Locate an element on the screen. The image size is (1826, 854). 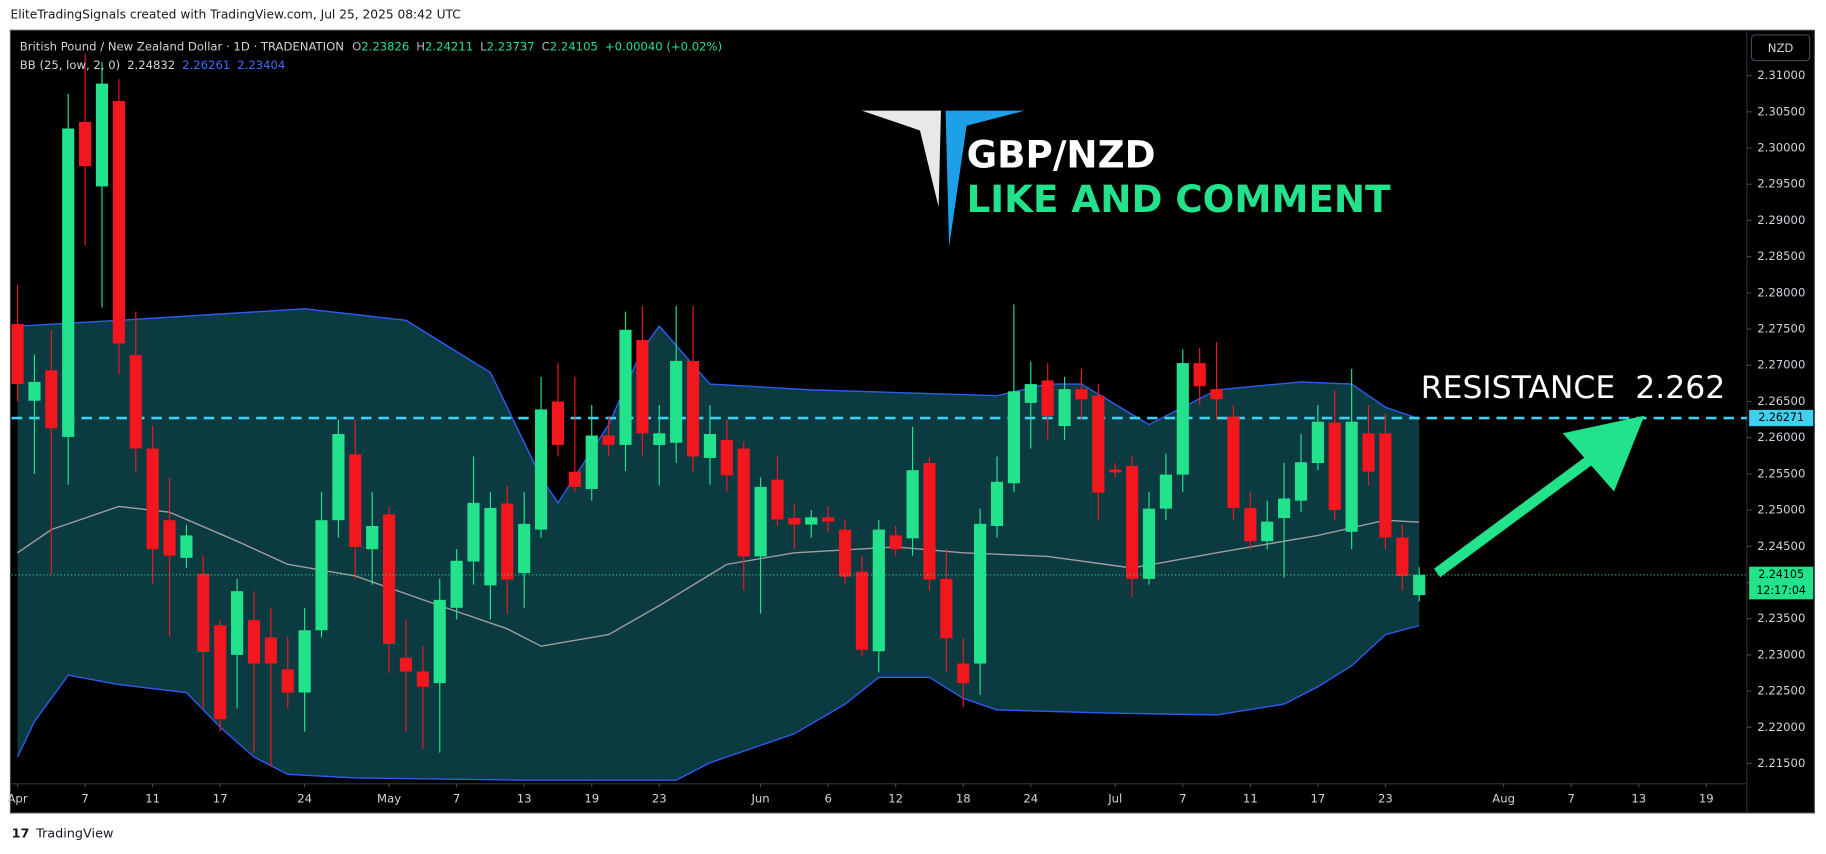
y-tick-label: 2.23000 is located at coordinates (1781, 654).